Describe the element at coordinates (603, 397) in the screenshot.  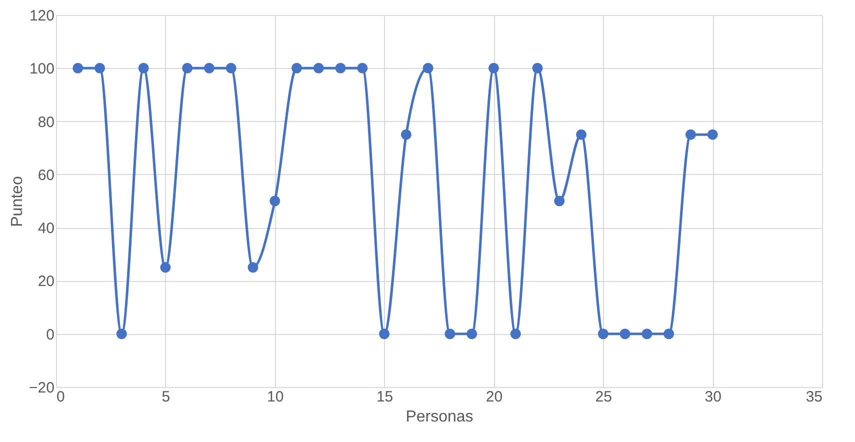
I see `x-tick-label: 25` at that location.